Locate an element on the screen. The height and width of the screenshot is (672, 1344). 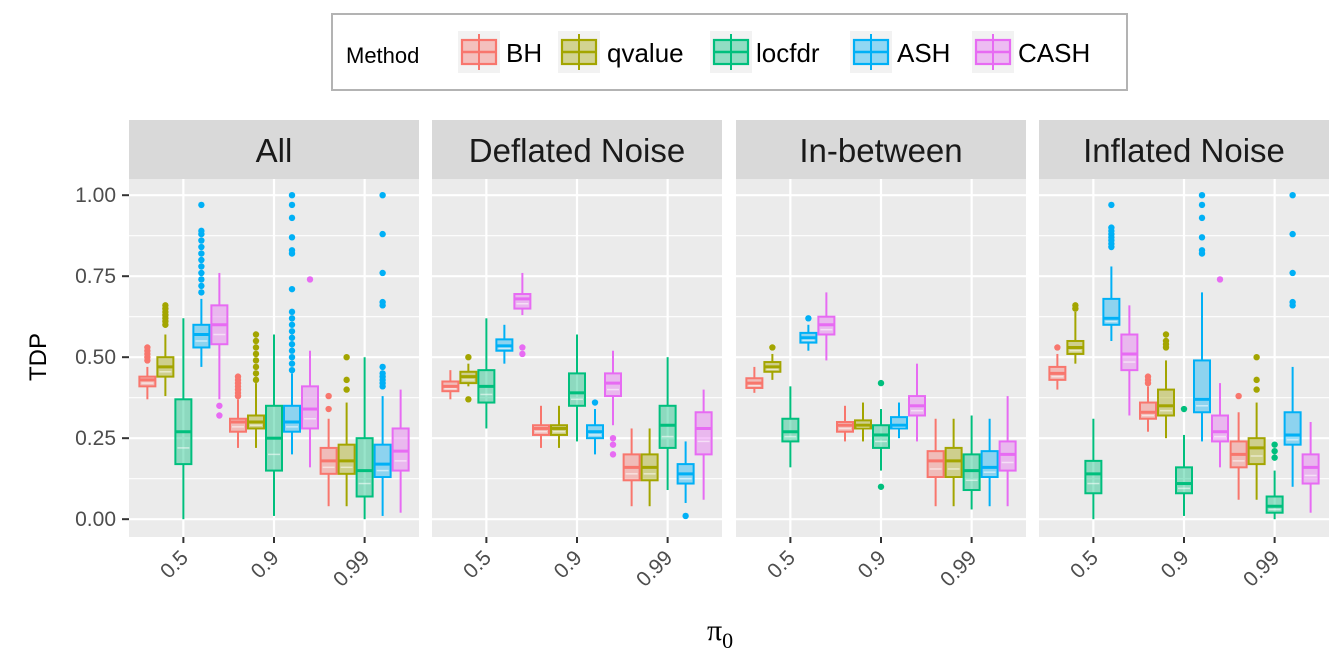
y-axis: 0.00 0.25 0.50 0.75 1.00 is located at coordinates (102, 357).